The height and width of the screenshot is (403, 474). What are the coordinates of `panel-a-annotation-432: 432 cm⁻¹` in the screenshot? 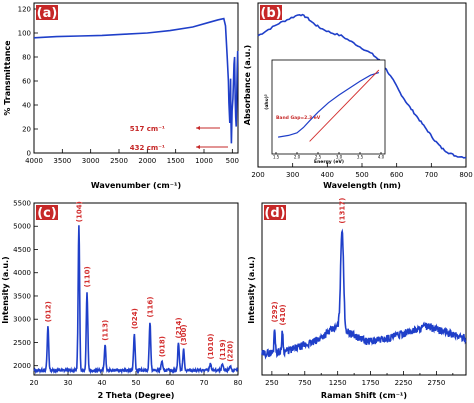 It's located at (179, 148).